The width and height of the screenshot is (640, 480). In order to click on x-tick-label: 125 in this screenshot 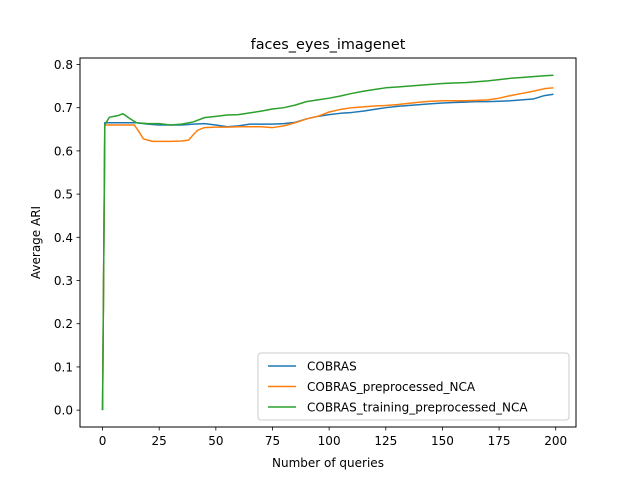, I will do `click(385, 441)`.